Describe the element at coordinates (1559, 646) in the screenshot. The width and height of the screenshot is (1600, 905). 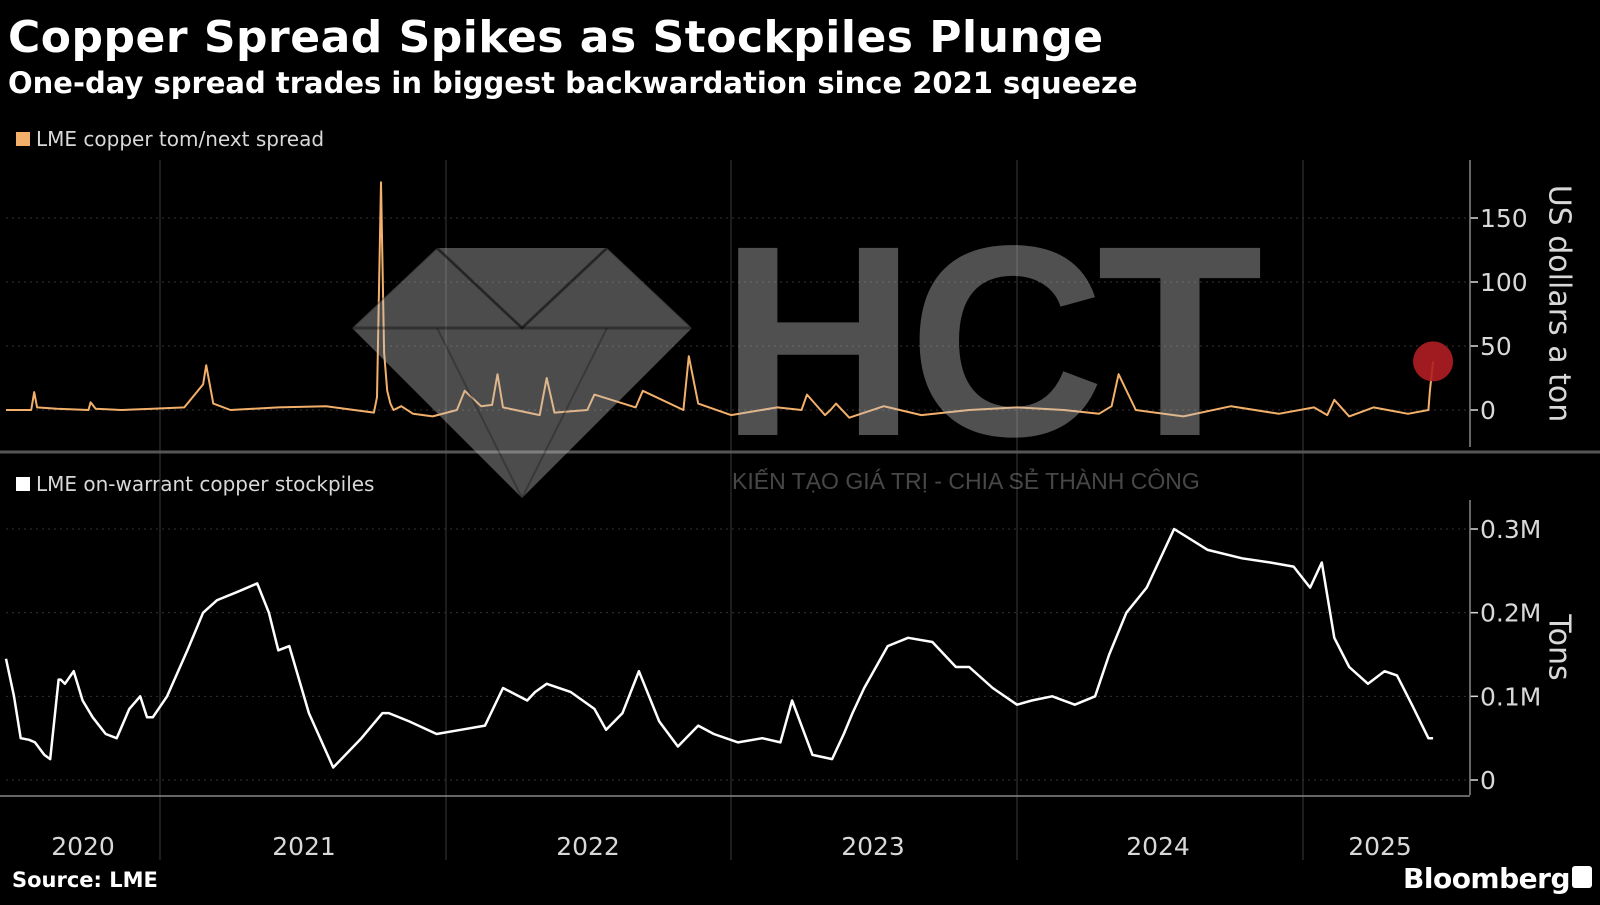
I see `y-axis-label: Tons` at that location.